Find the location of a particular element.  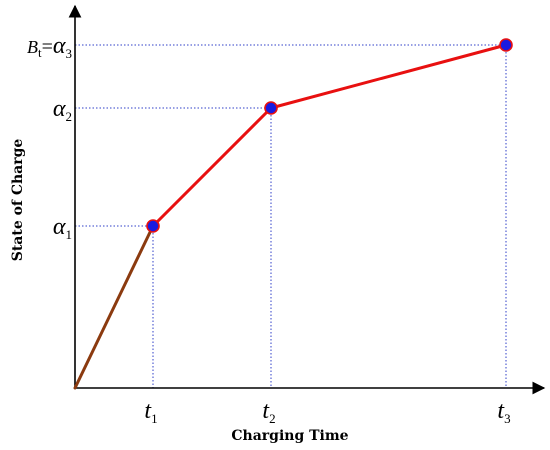

y-tick-3: Bt=α3 is located at coordinates (49, 47).